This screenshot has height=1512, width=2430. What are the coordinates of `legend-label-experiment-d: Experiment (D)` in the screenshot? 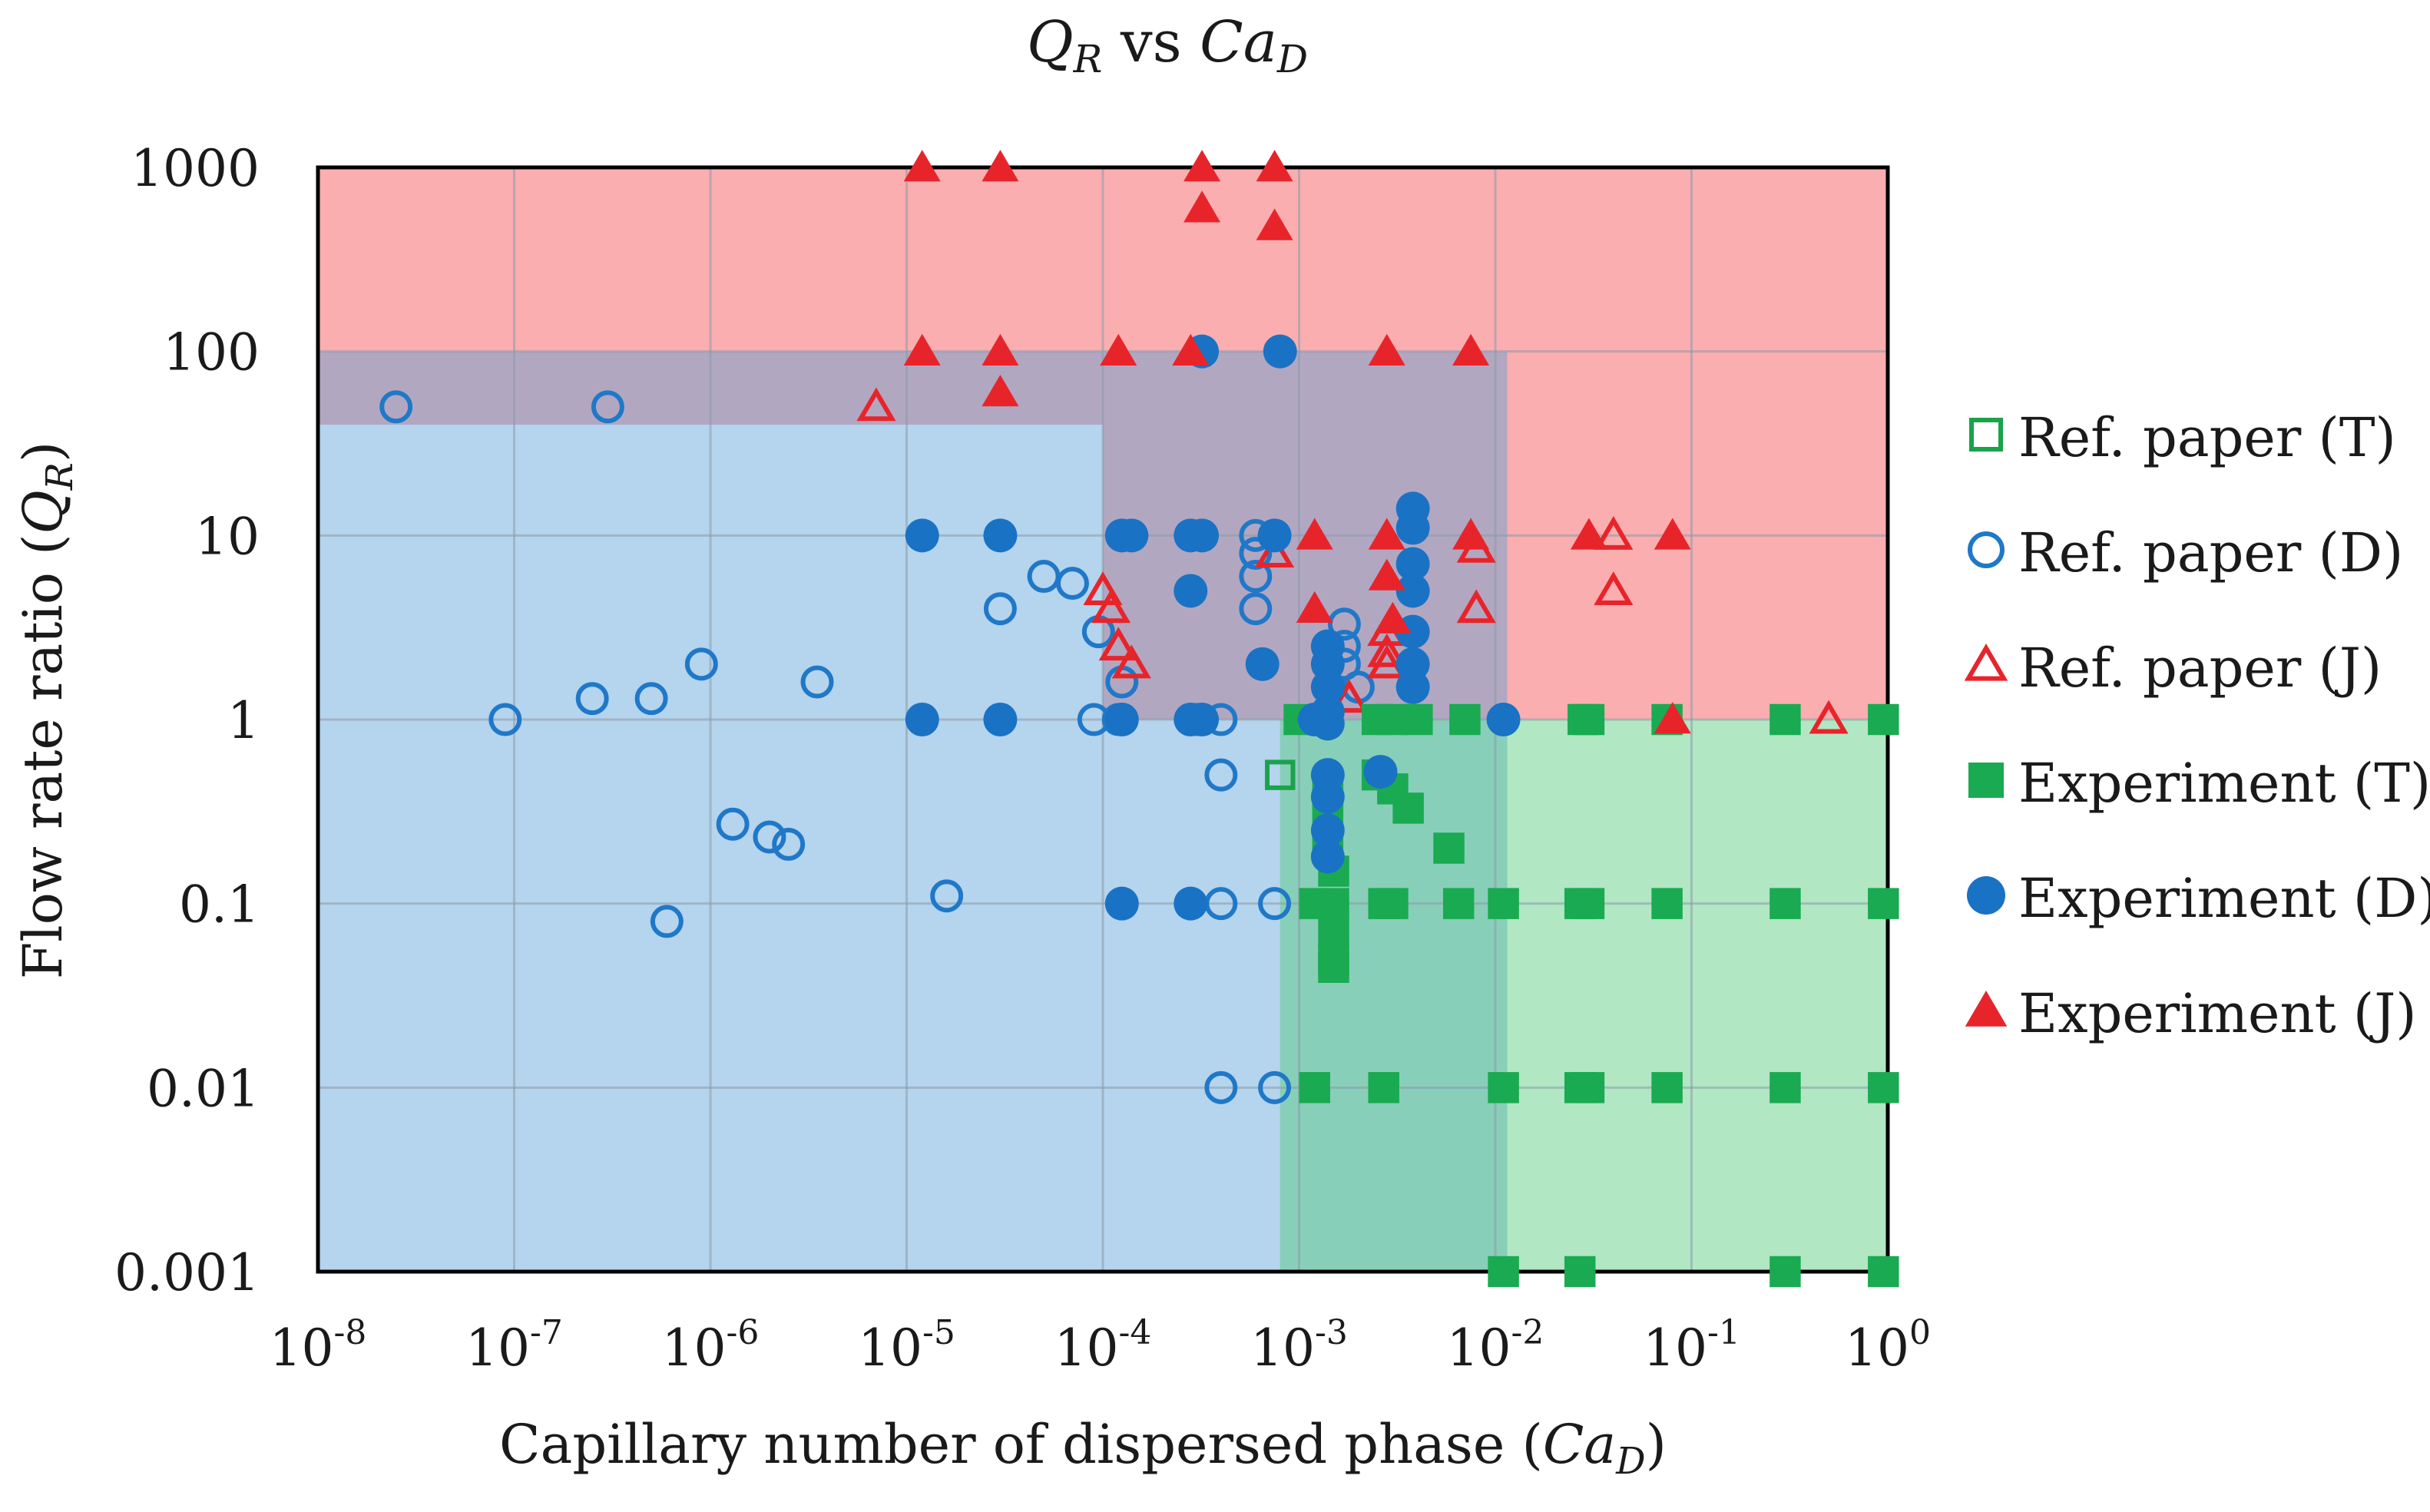 It's located at (2224, 898).